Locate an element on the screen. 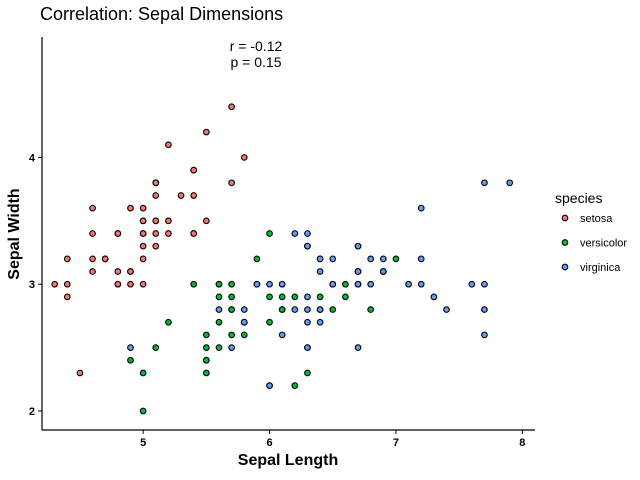  x-tick-label: 6 is located at coordinates (269, 443).